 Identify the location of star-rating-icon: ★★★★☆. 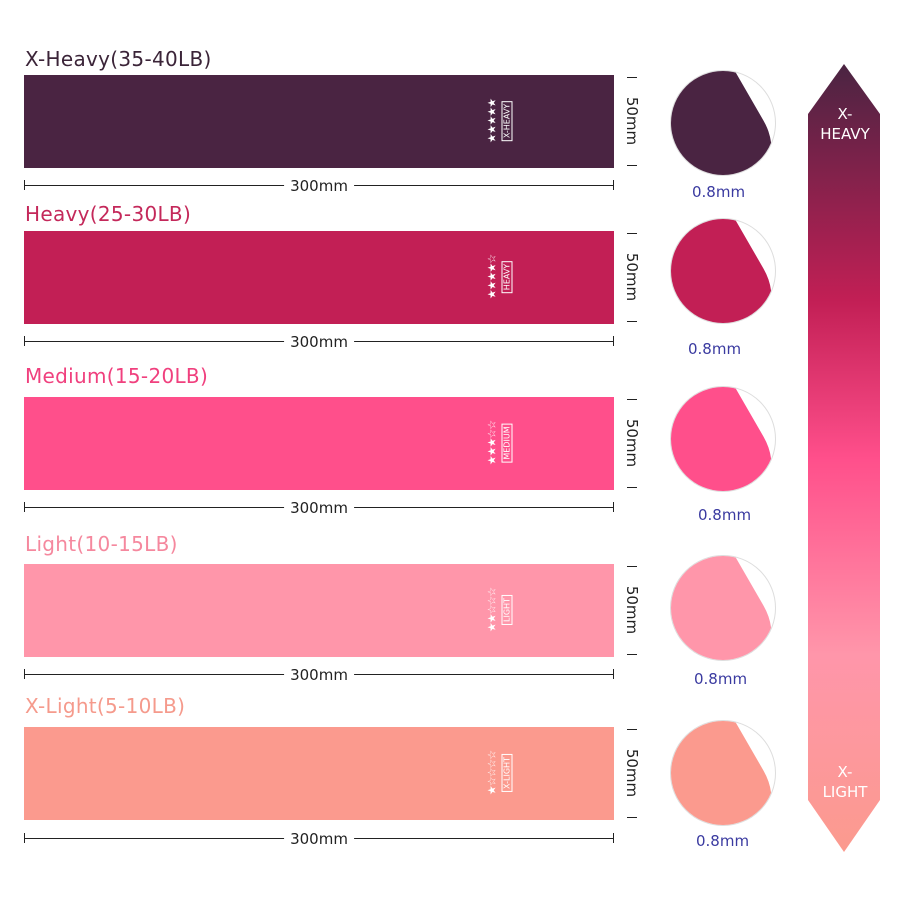
(492, 277).